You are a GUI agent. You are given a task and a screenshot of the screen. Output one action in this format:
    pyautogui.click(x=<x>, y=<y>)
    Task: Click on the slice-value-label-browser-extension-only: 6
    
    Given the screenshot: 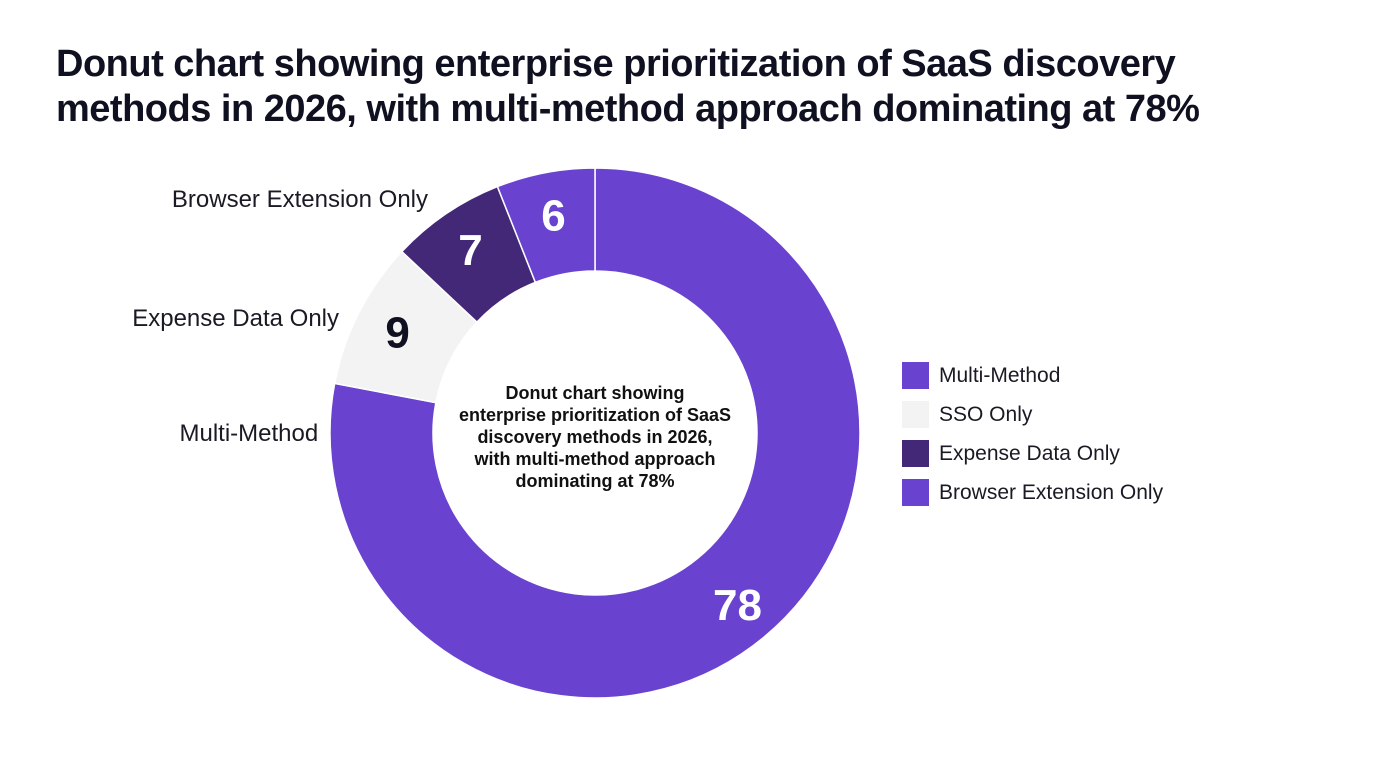 What is the action you would take?
    pyautogui.click(x=553, y=215)
    